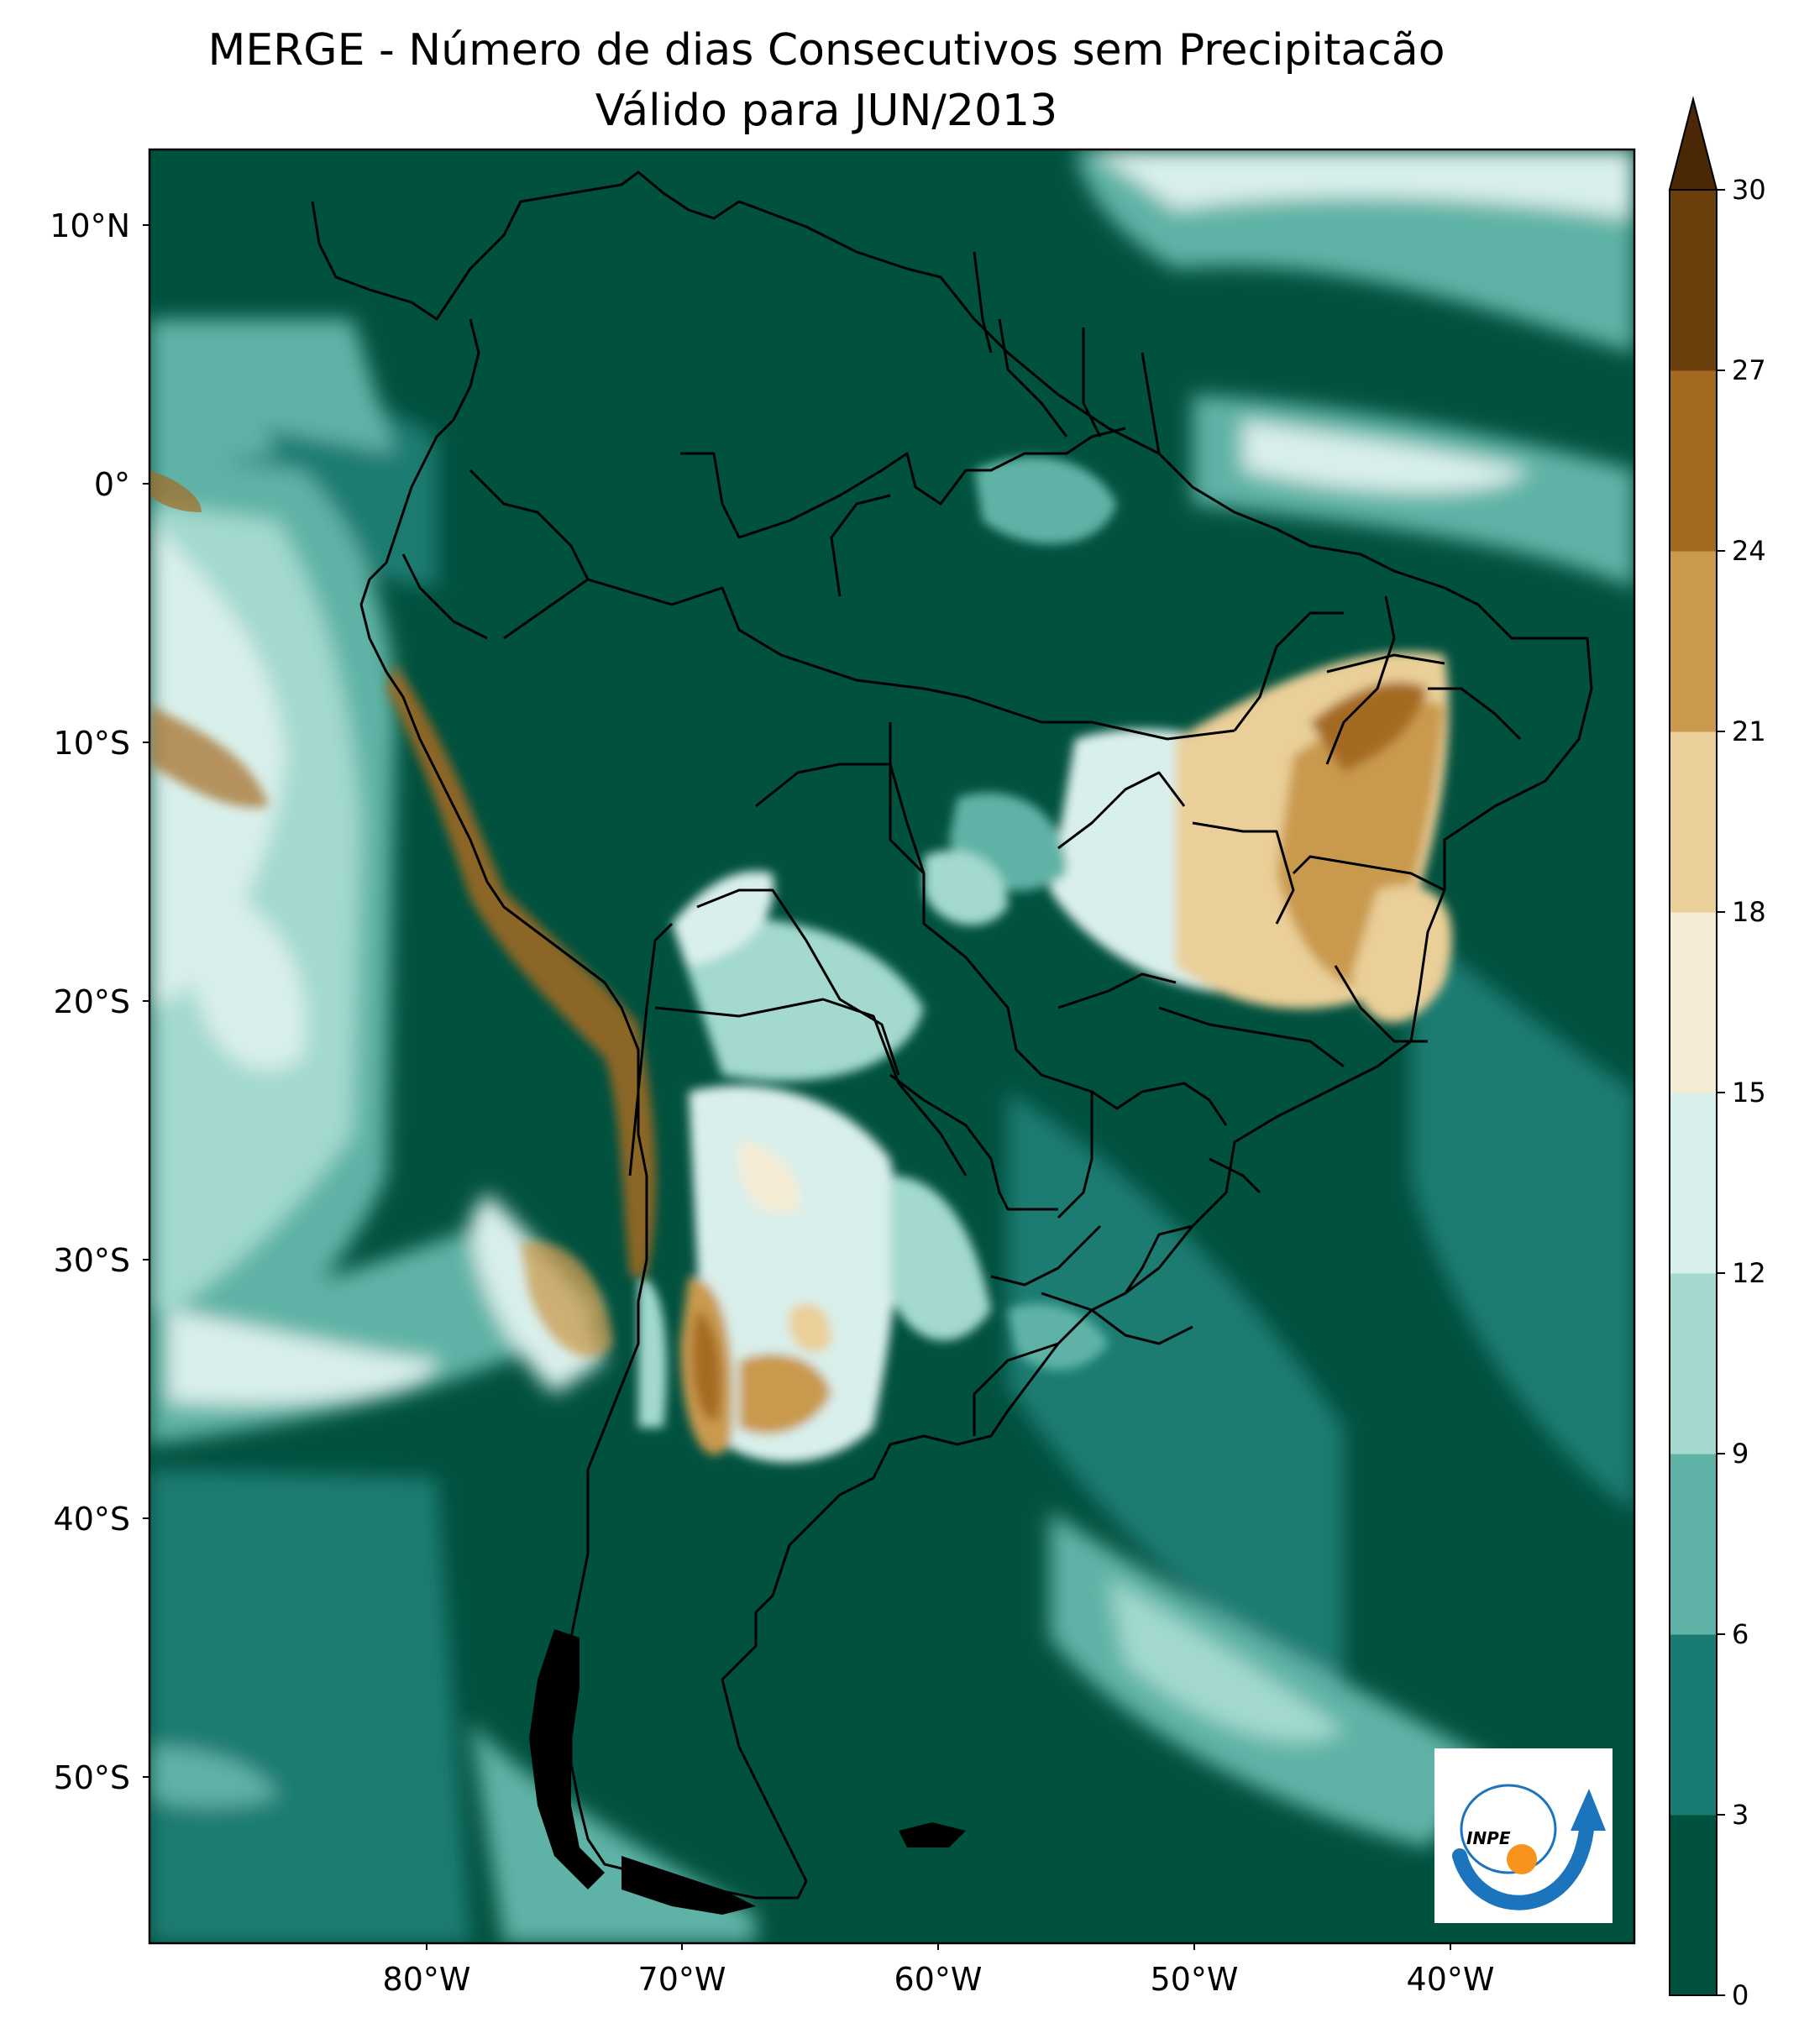 This screenshot has height=2044, width=1804. What do you see at coordinates (90, 225) in the screenshot?
I see `lat-label-10n: 10°N` at bounding box center [90, 225].